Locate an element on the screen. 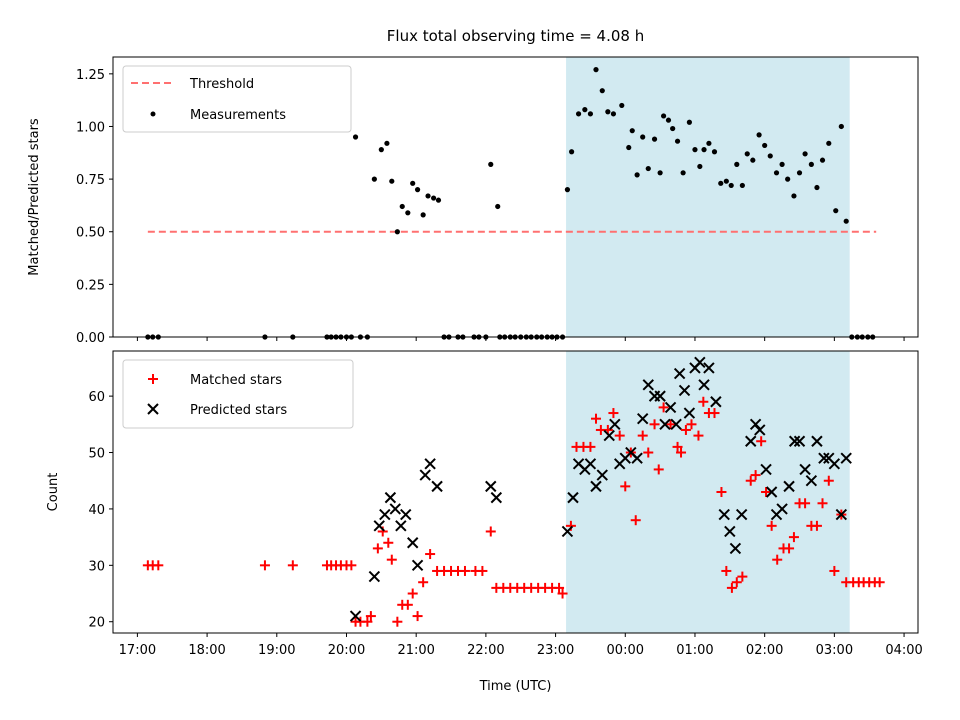 This screenshot has width=960, height=720. x-tick-label: 21:00 is located at coordinates (415, 650).